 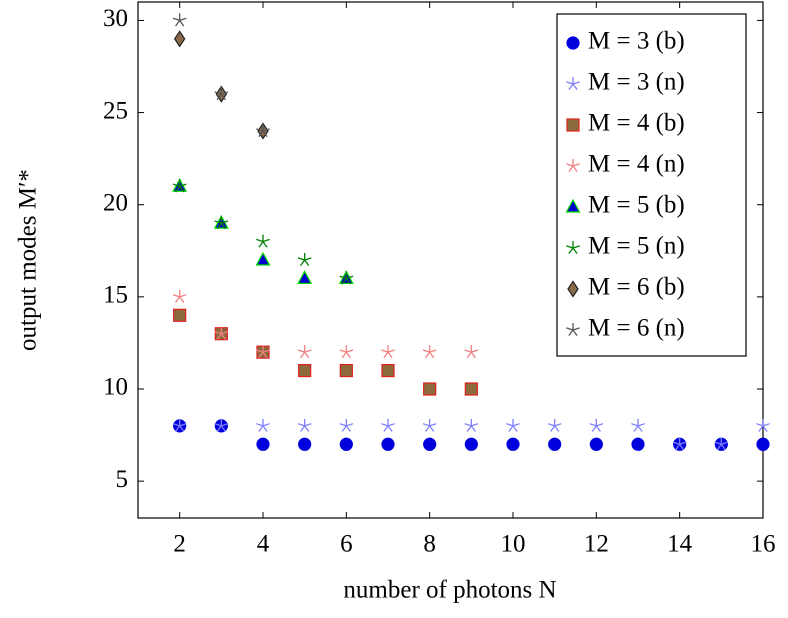 What do you see at coordinates (636, 123) in the screenshot?
I see `legend-label: M = 4 (b)` at bounding box center [636, 123].